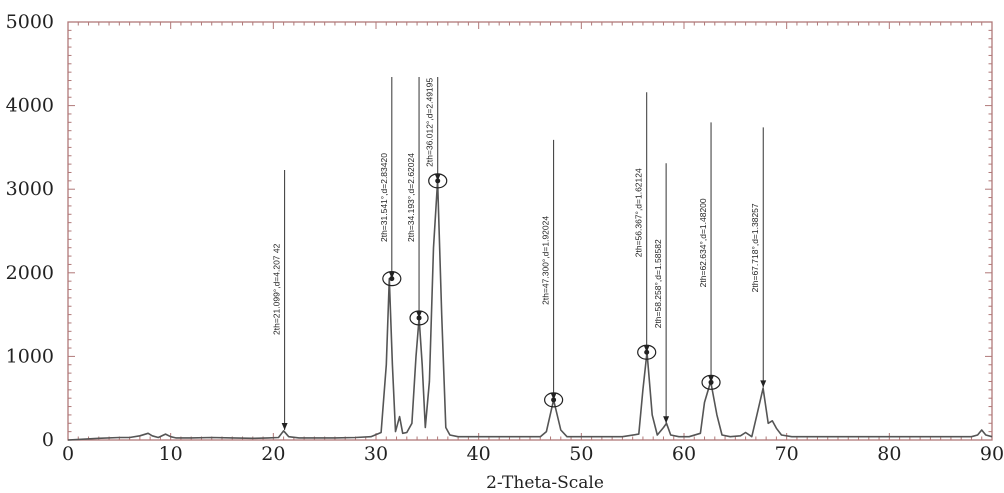 The image size is (1004, 493). Describe the element at coordinates (48, 440) in the screenshot. I see `y-tick-label: 0` at that location.